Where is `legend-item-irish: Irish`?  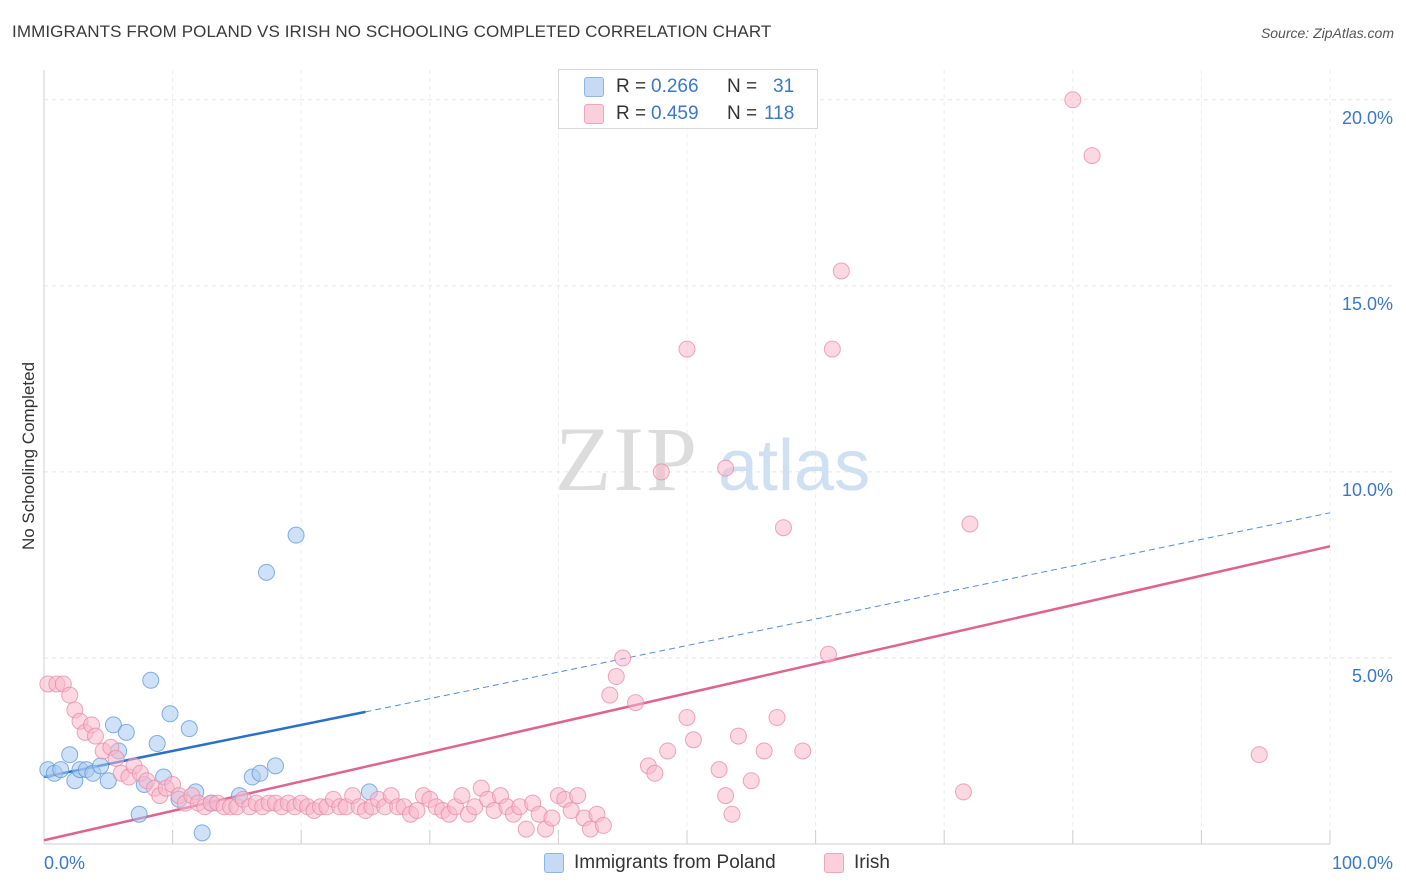 legend-item-irish: Irish is located at coordinates (857, 863).